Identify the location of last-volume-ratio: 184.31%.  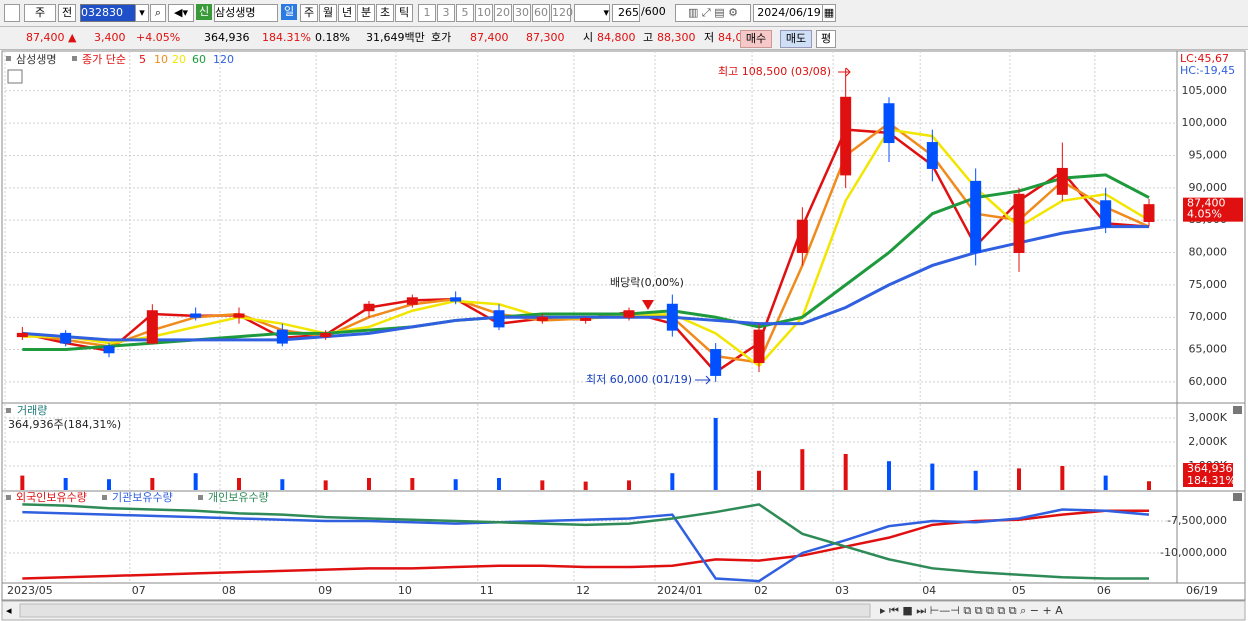
(1211, 480).